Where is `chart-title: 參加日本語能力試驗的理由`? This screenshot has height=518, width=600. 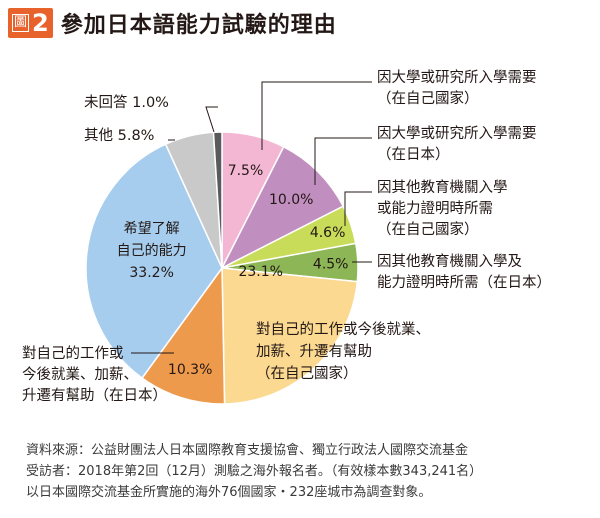 chart-title: 參加日本語能力試驗的理由 is located at coordinates (198, 25).